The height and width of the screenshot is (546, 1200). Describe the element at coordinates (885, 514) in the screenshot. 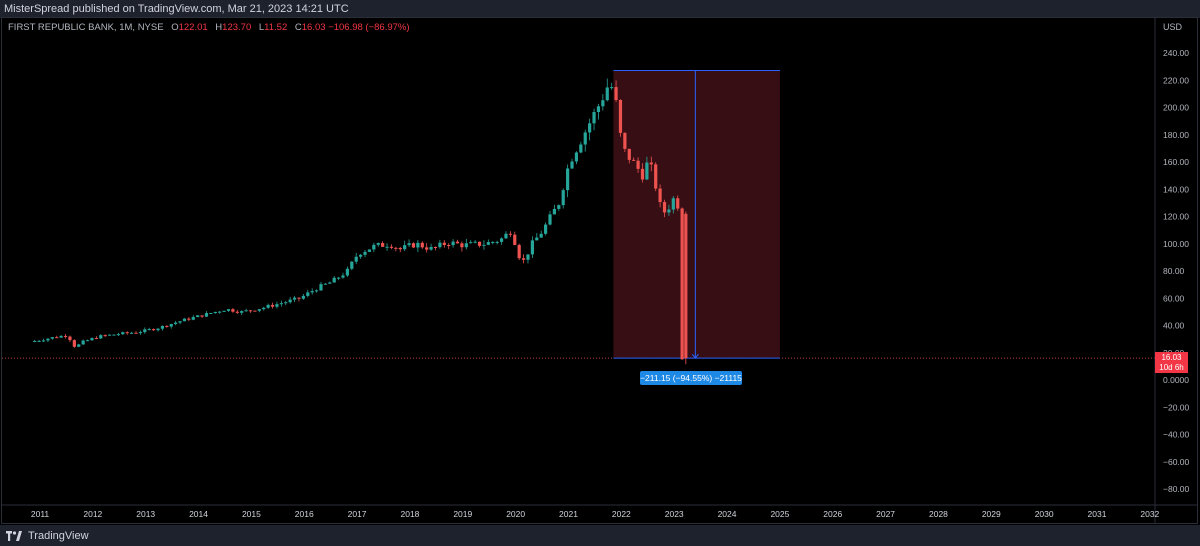

I see `time-tick-label: 2027` at that location.